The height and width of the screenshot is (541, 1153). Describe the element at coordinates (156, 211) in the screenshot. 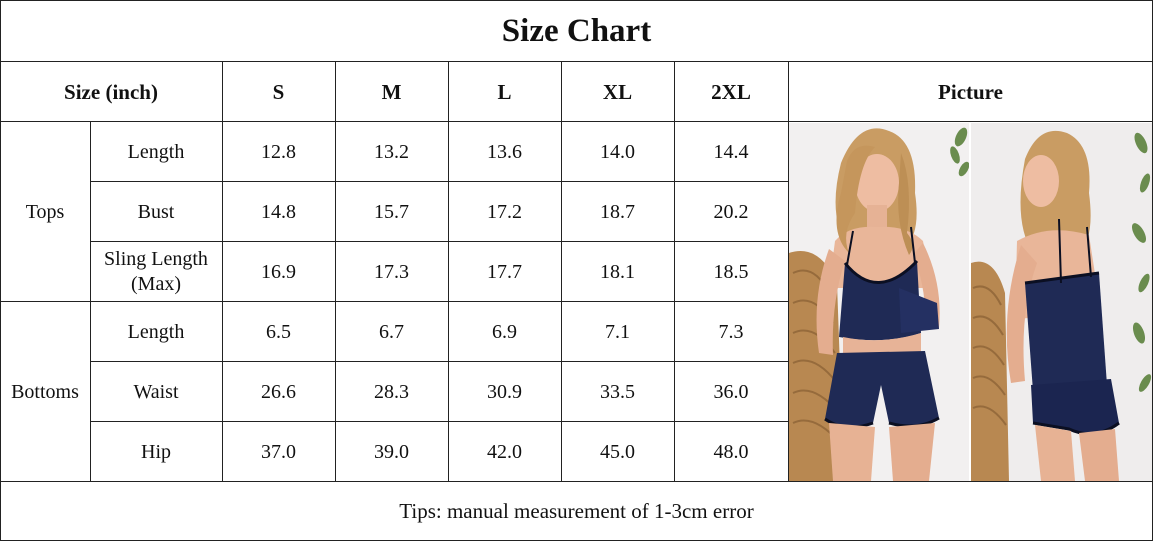

I see `measure-label: Bust` at that location.